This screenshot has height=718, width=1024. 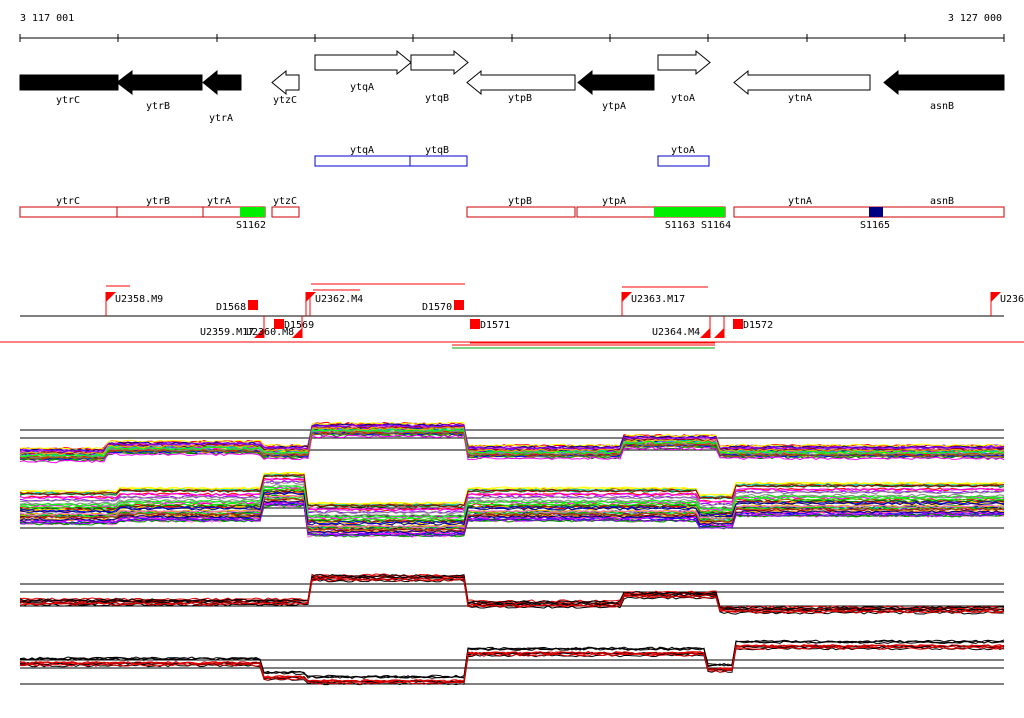 What do you see at coordinates (339, 299) in the screenshot?
I see `feature-label-U2362: U2362.M4` at bounding box center [339, 299].